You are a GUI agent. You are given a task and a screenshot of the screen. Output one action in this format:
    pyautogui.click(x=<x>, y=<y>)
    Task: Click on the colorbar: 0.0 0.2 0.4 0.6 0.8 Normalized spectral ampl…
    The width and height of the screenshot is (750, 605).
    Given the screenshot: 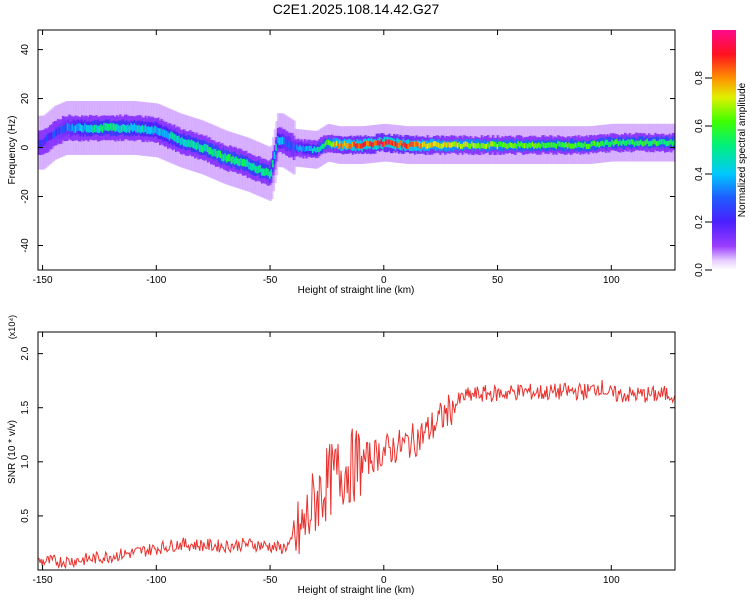 What is the action you would take?
    pyautogui.click(x=721, y=153)
    